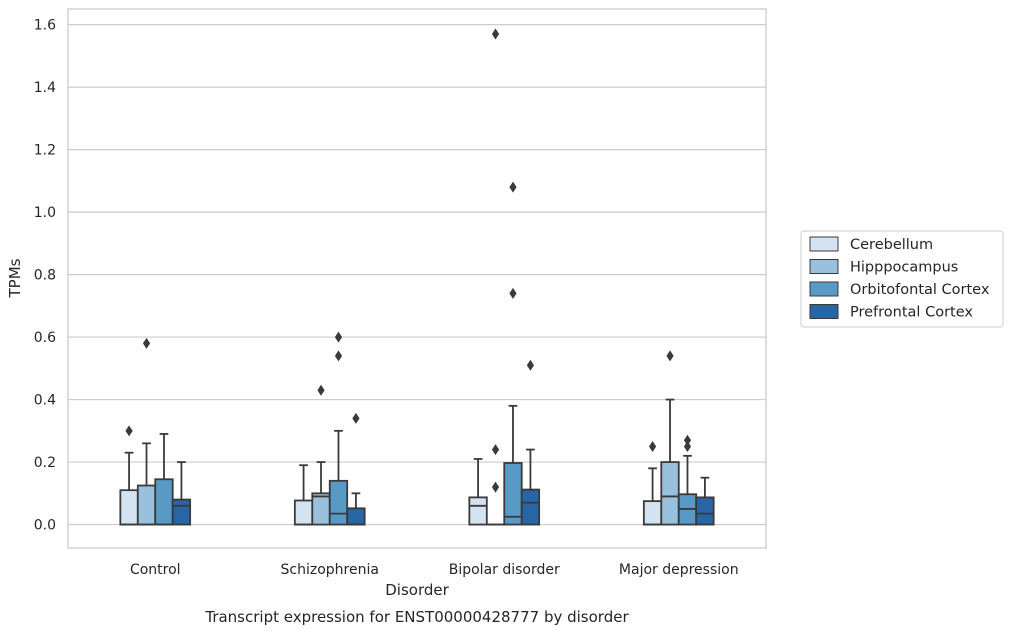  Describe the element at coordinates (891, 245) in the screenshot. I see `legend-label: Cerebellum` at that location.